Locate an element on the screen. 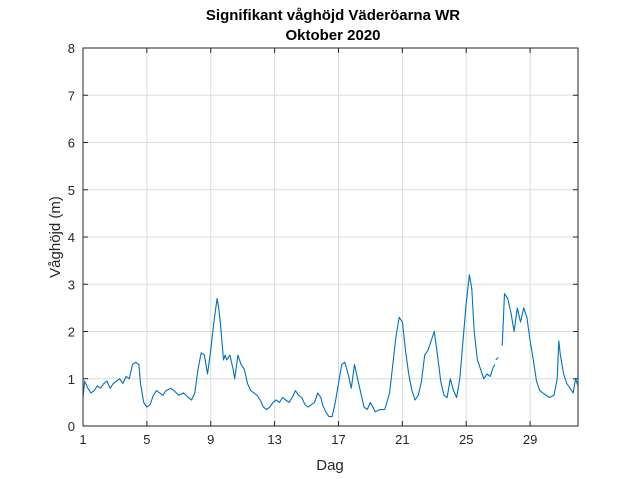 The width and height of the screenshot is (639, 479). y-tick-label: 1 is located at coordinates (71, 379).